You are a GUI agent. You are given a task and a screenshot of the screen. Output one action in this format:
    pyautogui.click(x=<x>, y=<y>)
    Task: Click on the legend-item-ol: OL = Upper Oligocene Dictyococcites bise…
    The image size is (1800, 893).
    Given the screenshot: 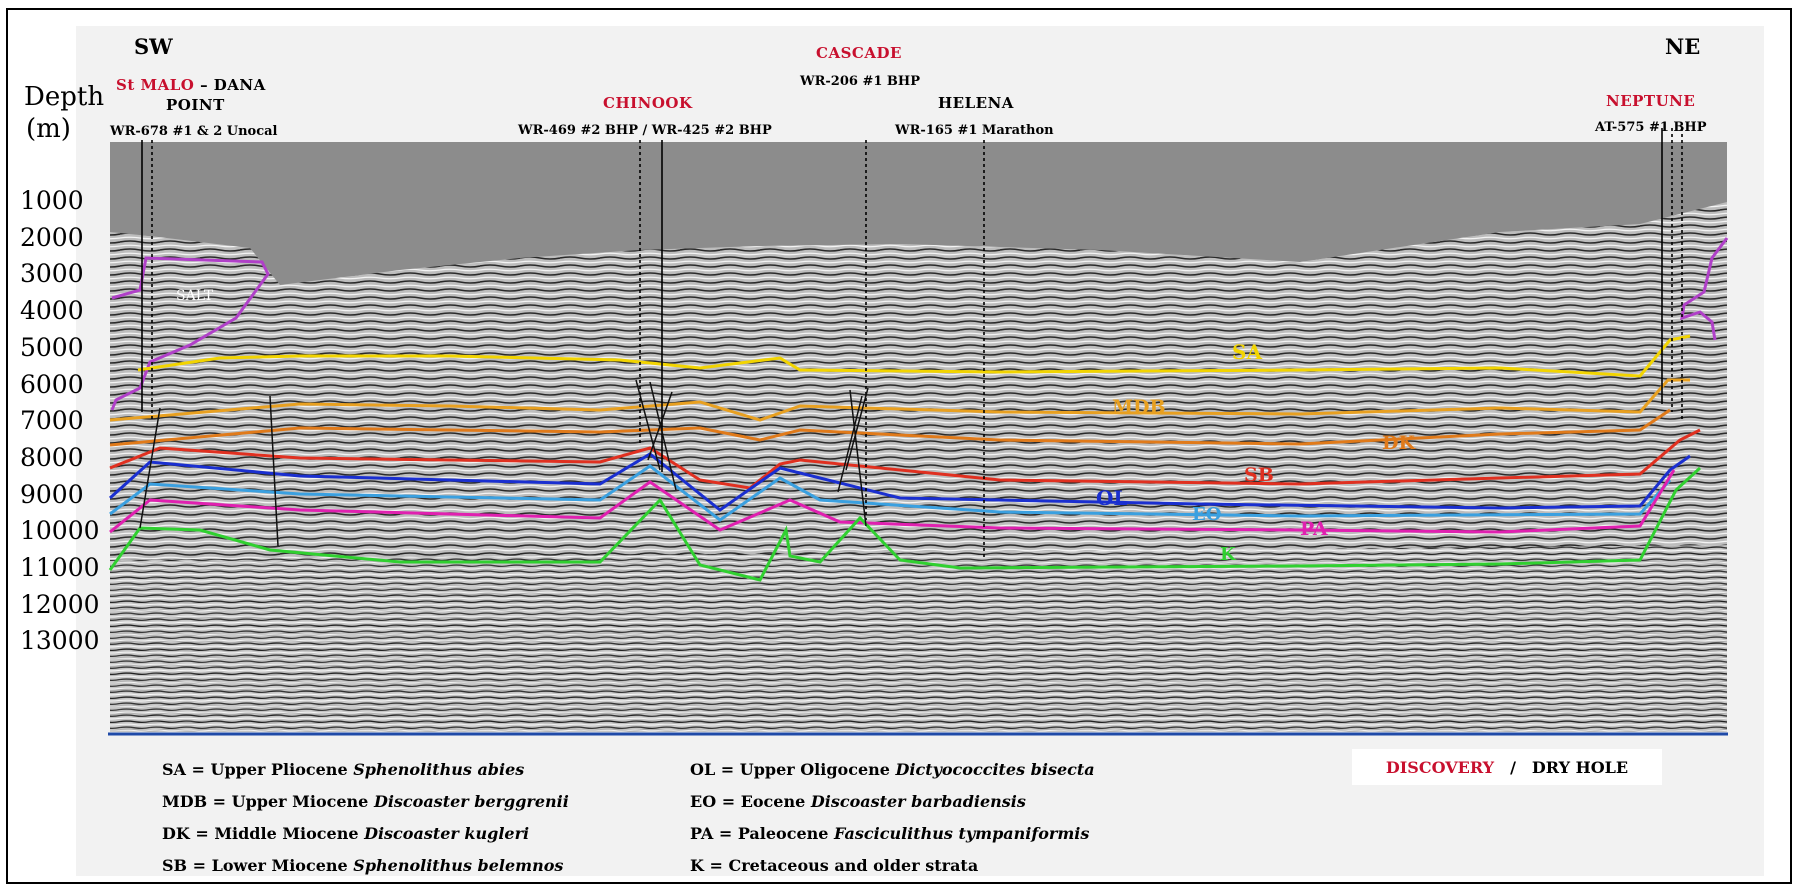 What is the action you would take?
    pyautogui.click(x=892, y=769)
    